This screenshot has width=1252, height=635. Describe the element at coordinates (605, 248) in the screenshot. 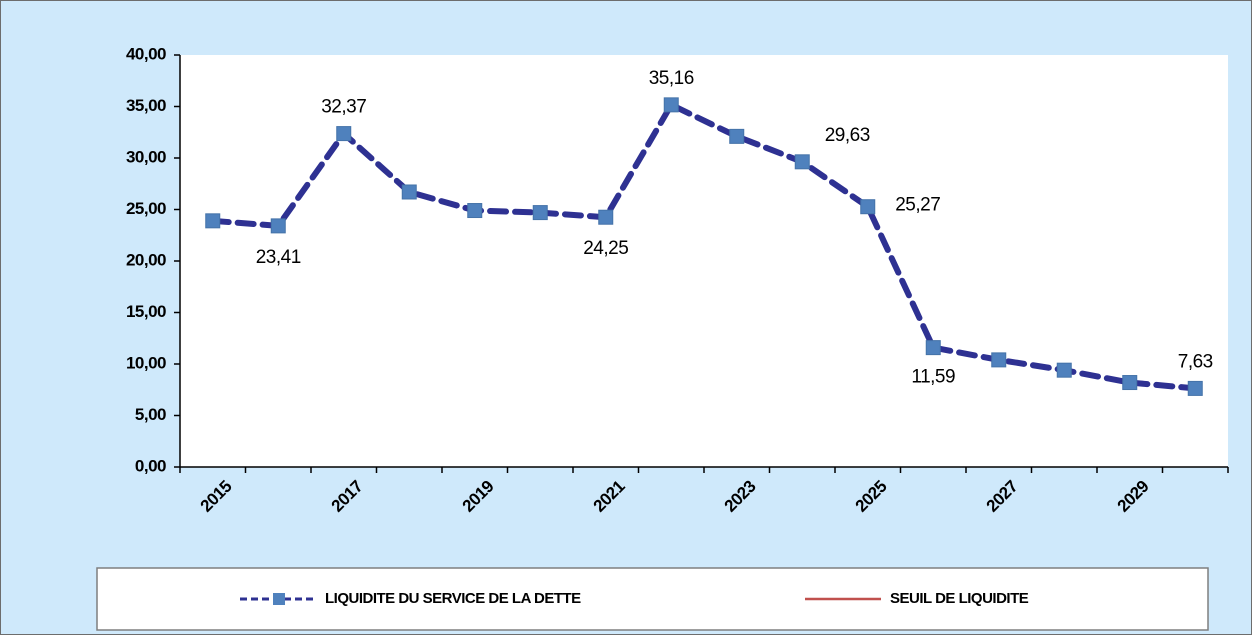

I see `data-label: 24,25` at that location.